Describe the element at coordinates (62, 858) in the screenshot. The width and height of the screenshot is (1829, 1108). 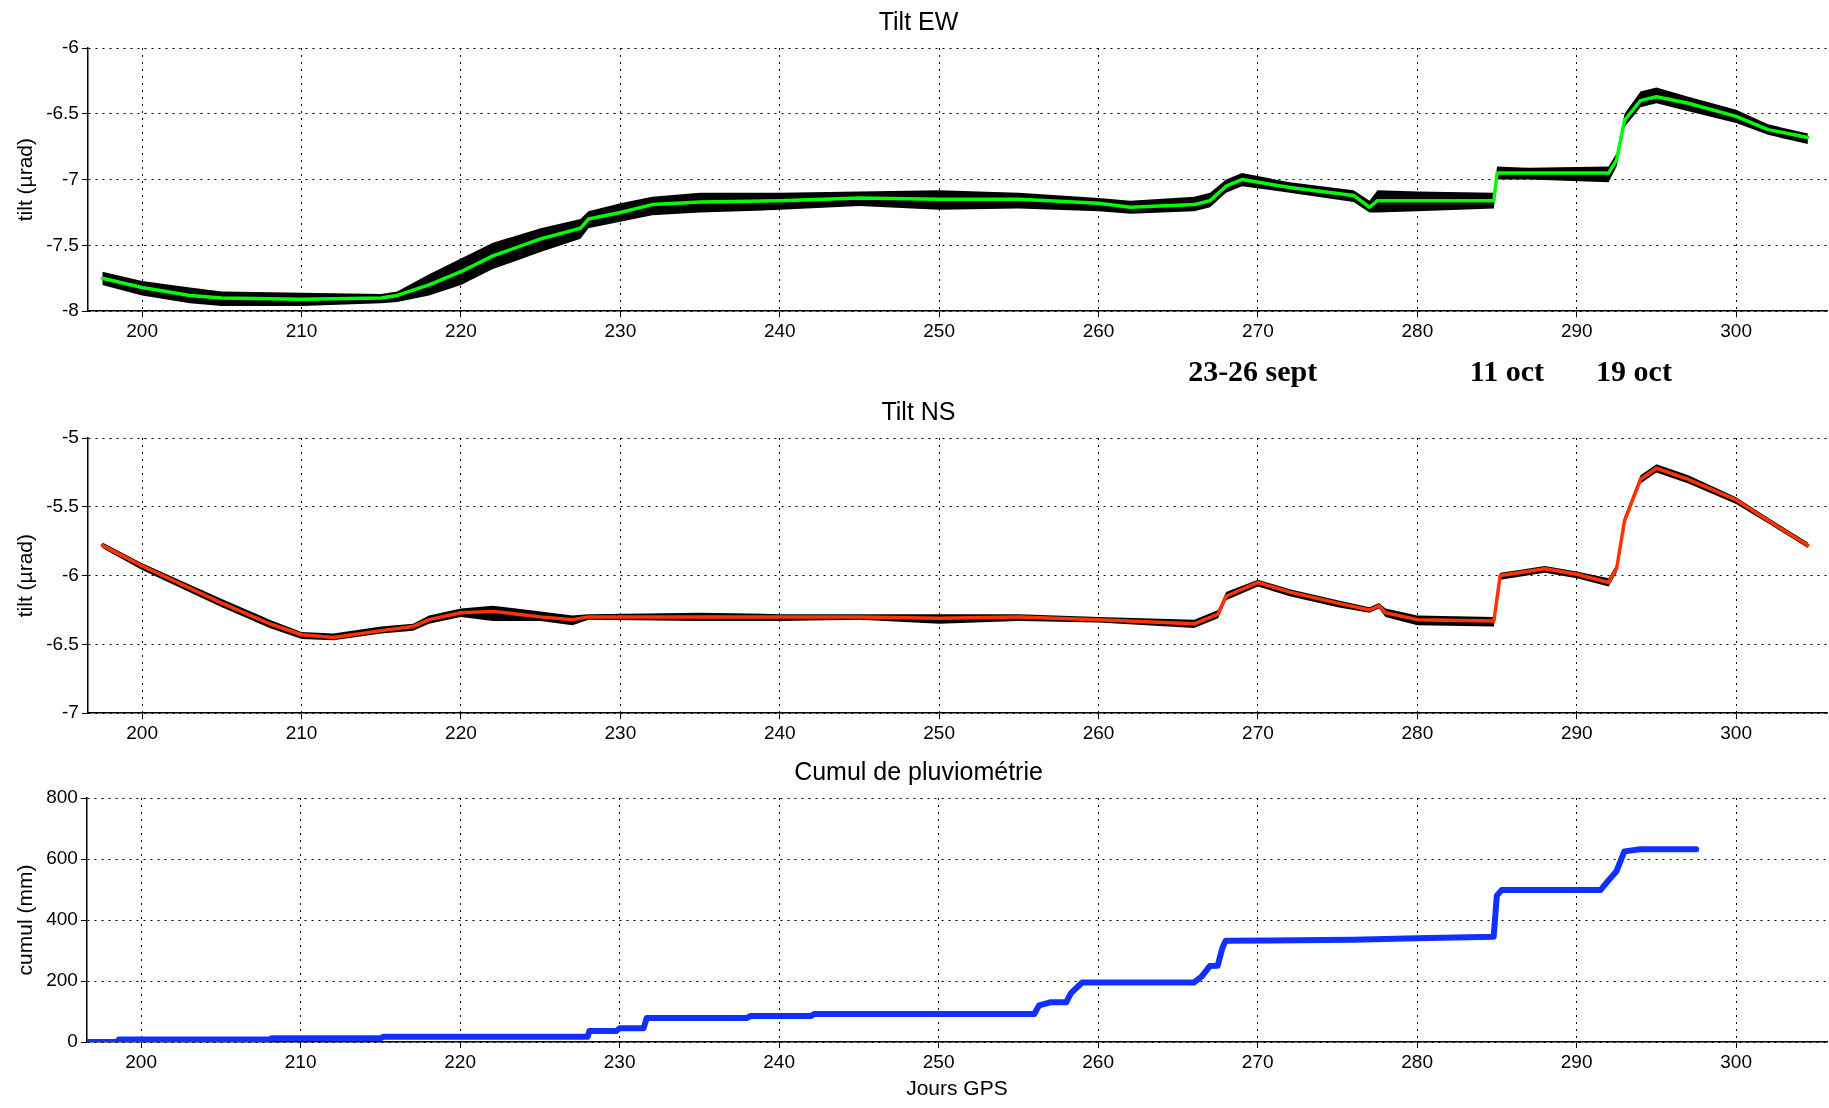
I see `y-tick-label: 600` at that location.